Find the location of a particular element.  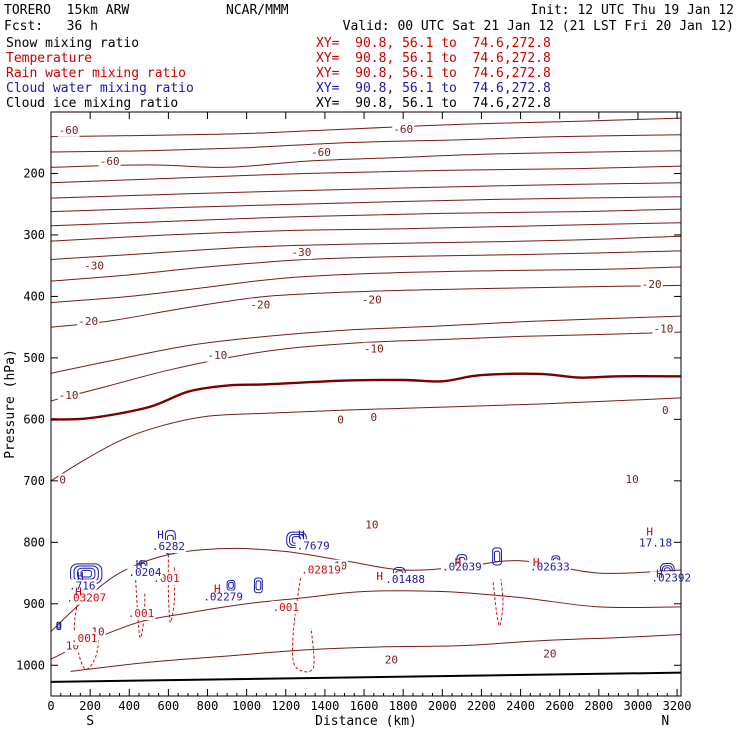

temperature-label-16: 0 is located at coordinates (665, 410).